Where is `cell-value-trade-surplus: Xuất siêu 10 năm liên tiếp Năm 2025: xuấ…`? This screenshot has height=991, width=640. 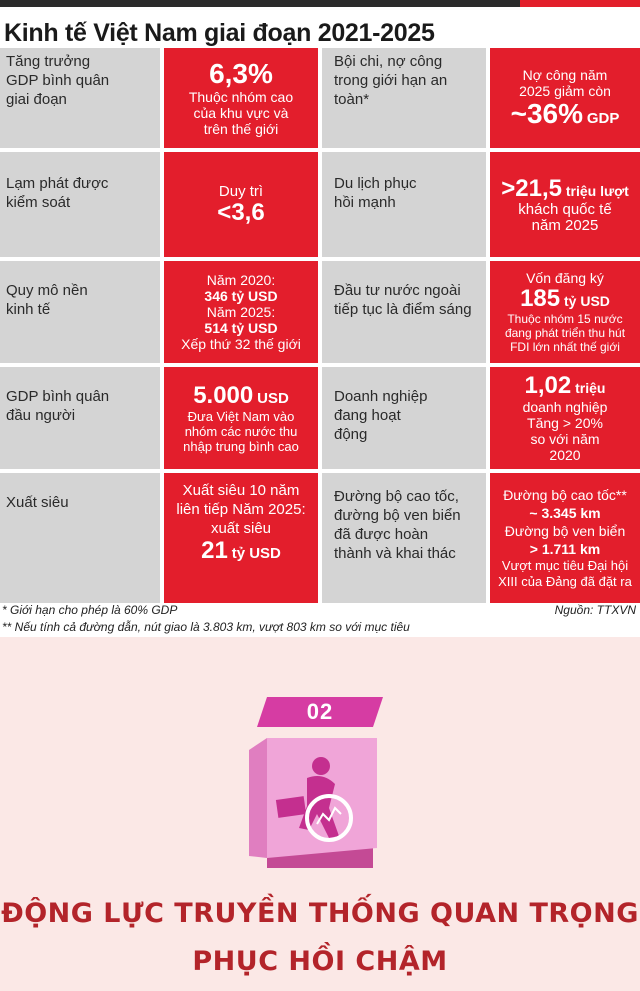 cell-value-trade-surplus: Xuất siêu 10 năm liên tiếp Năm 2025: xuấ… is located at coordinates (241, 538).